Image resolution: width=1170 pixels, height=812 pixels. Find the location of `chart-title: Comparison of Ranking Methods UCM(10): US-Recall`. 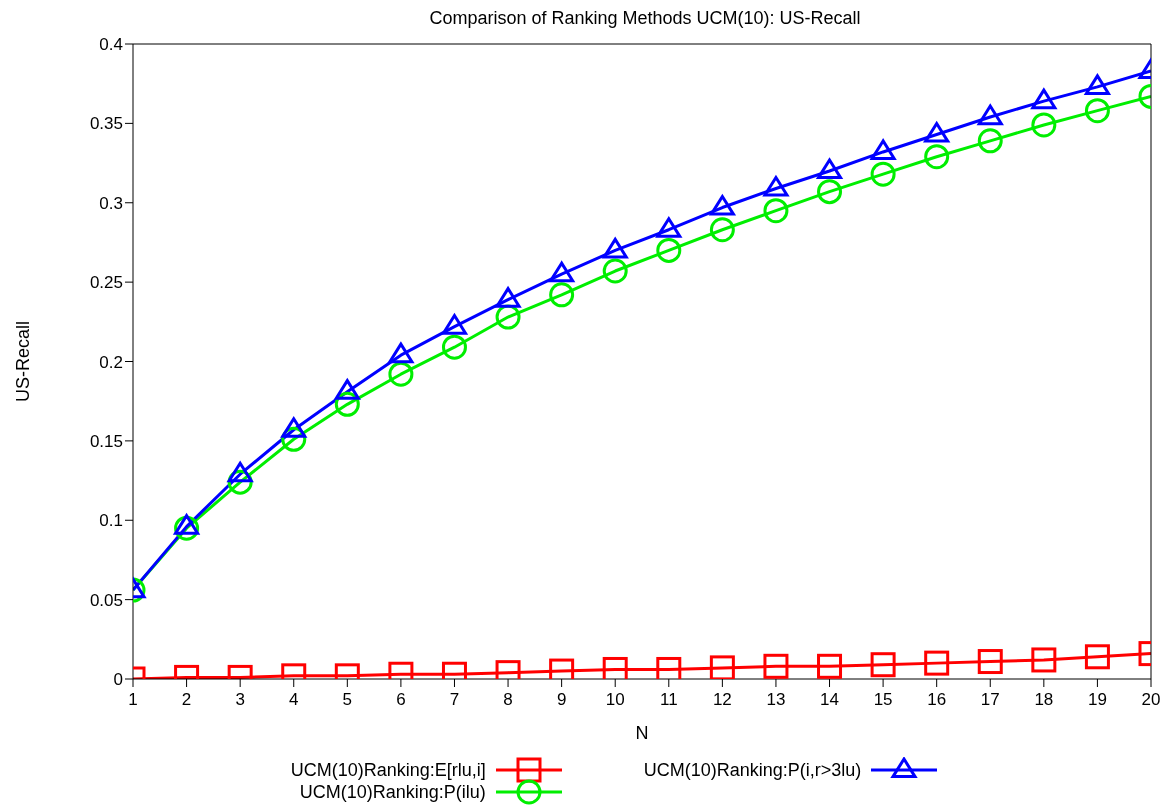

chart-title: Comparison of Ranking Methods UCM(10): US-Recall is located at coordinates (645, 18).